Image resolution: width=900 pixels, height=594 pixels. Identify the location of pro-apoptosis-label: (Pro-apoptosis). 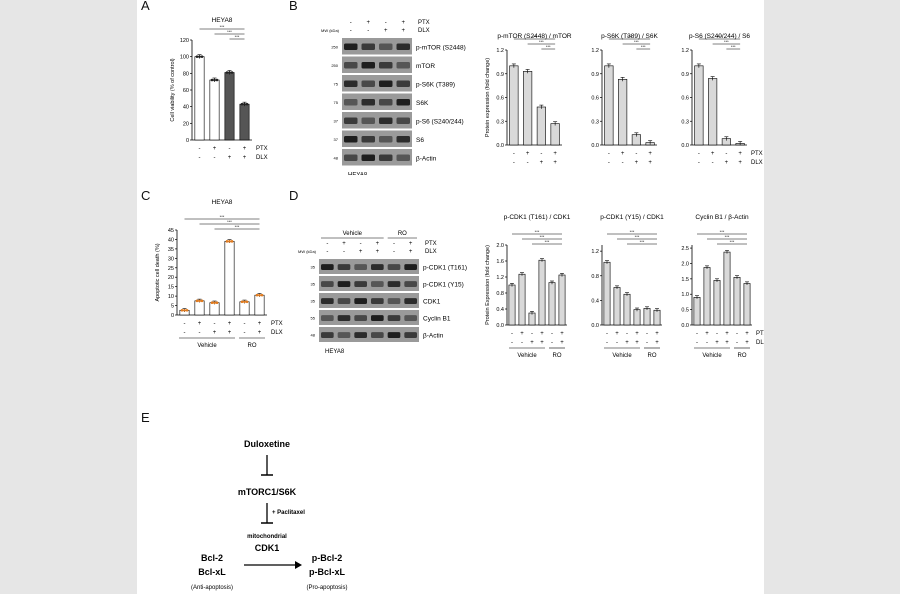
(326, 588).